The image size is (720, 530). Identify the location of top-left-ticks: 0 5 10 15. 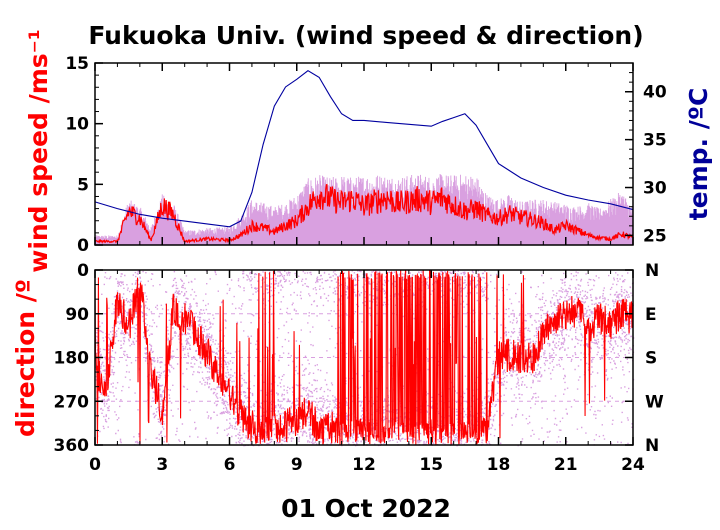
(84, 155).